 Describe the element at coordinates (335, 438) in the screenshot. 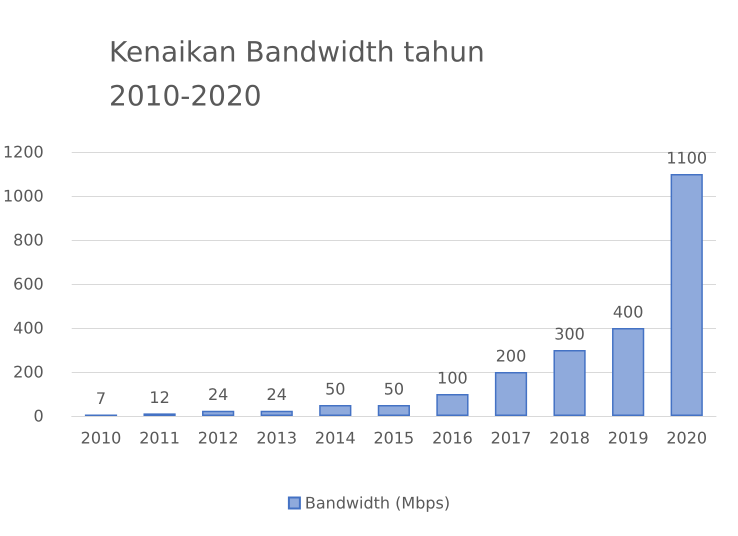

I see `x-tick-label: 2014` at that location.